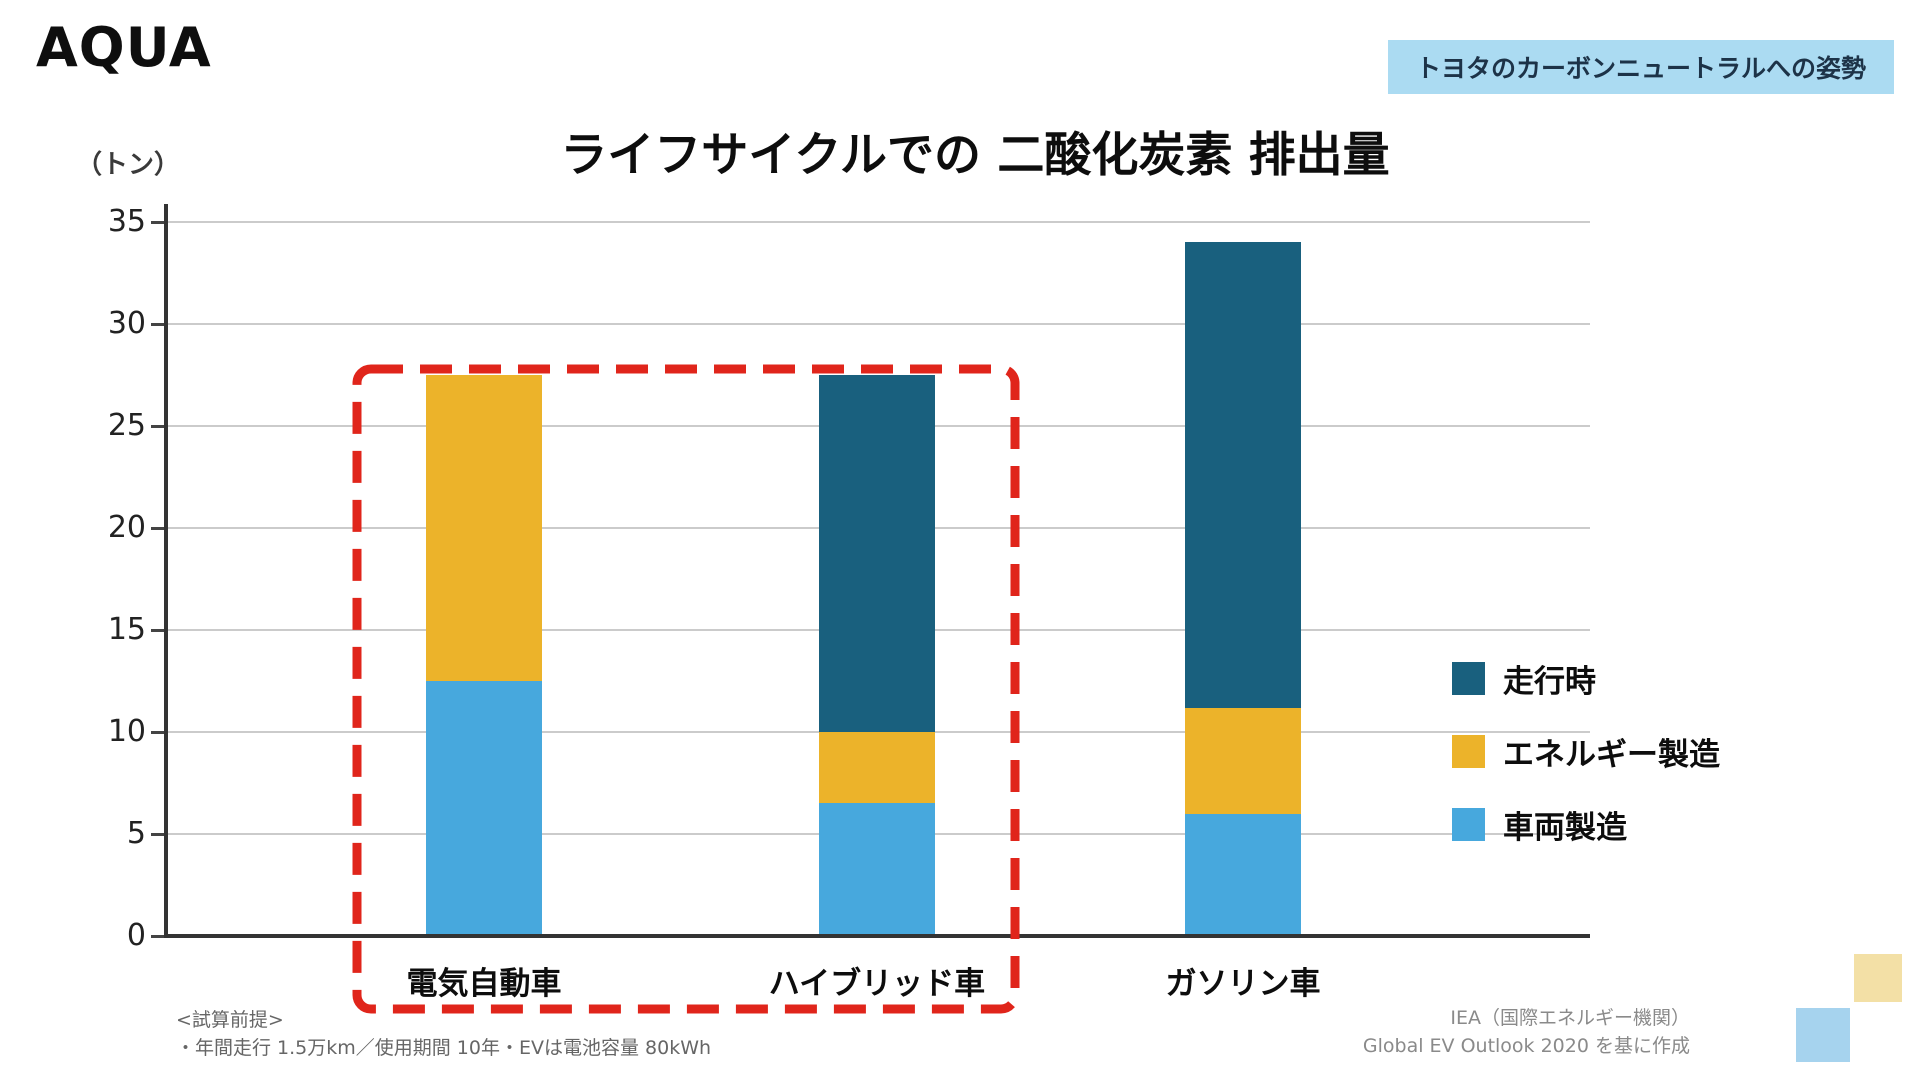 The height and width of the screenshot is (1072, 1910). Describe the element at coordinates (1526, 1046) in the screenshot. I see `footnote-source-line2: Global EV Outlook 2020 を基に作成` at that location.